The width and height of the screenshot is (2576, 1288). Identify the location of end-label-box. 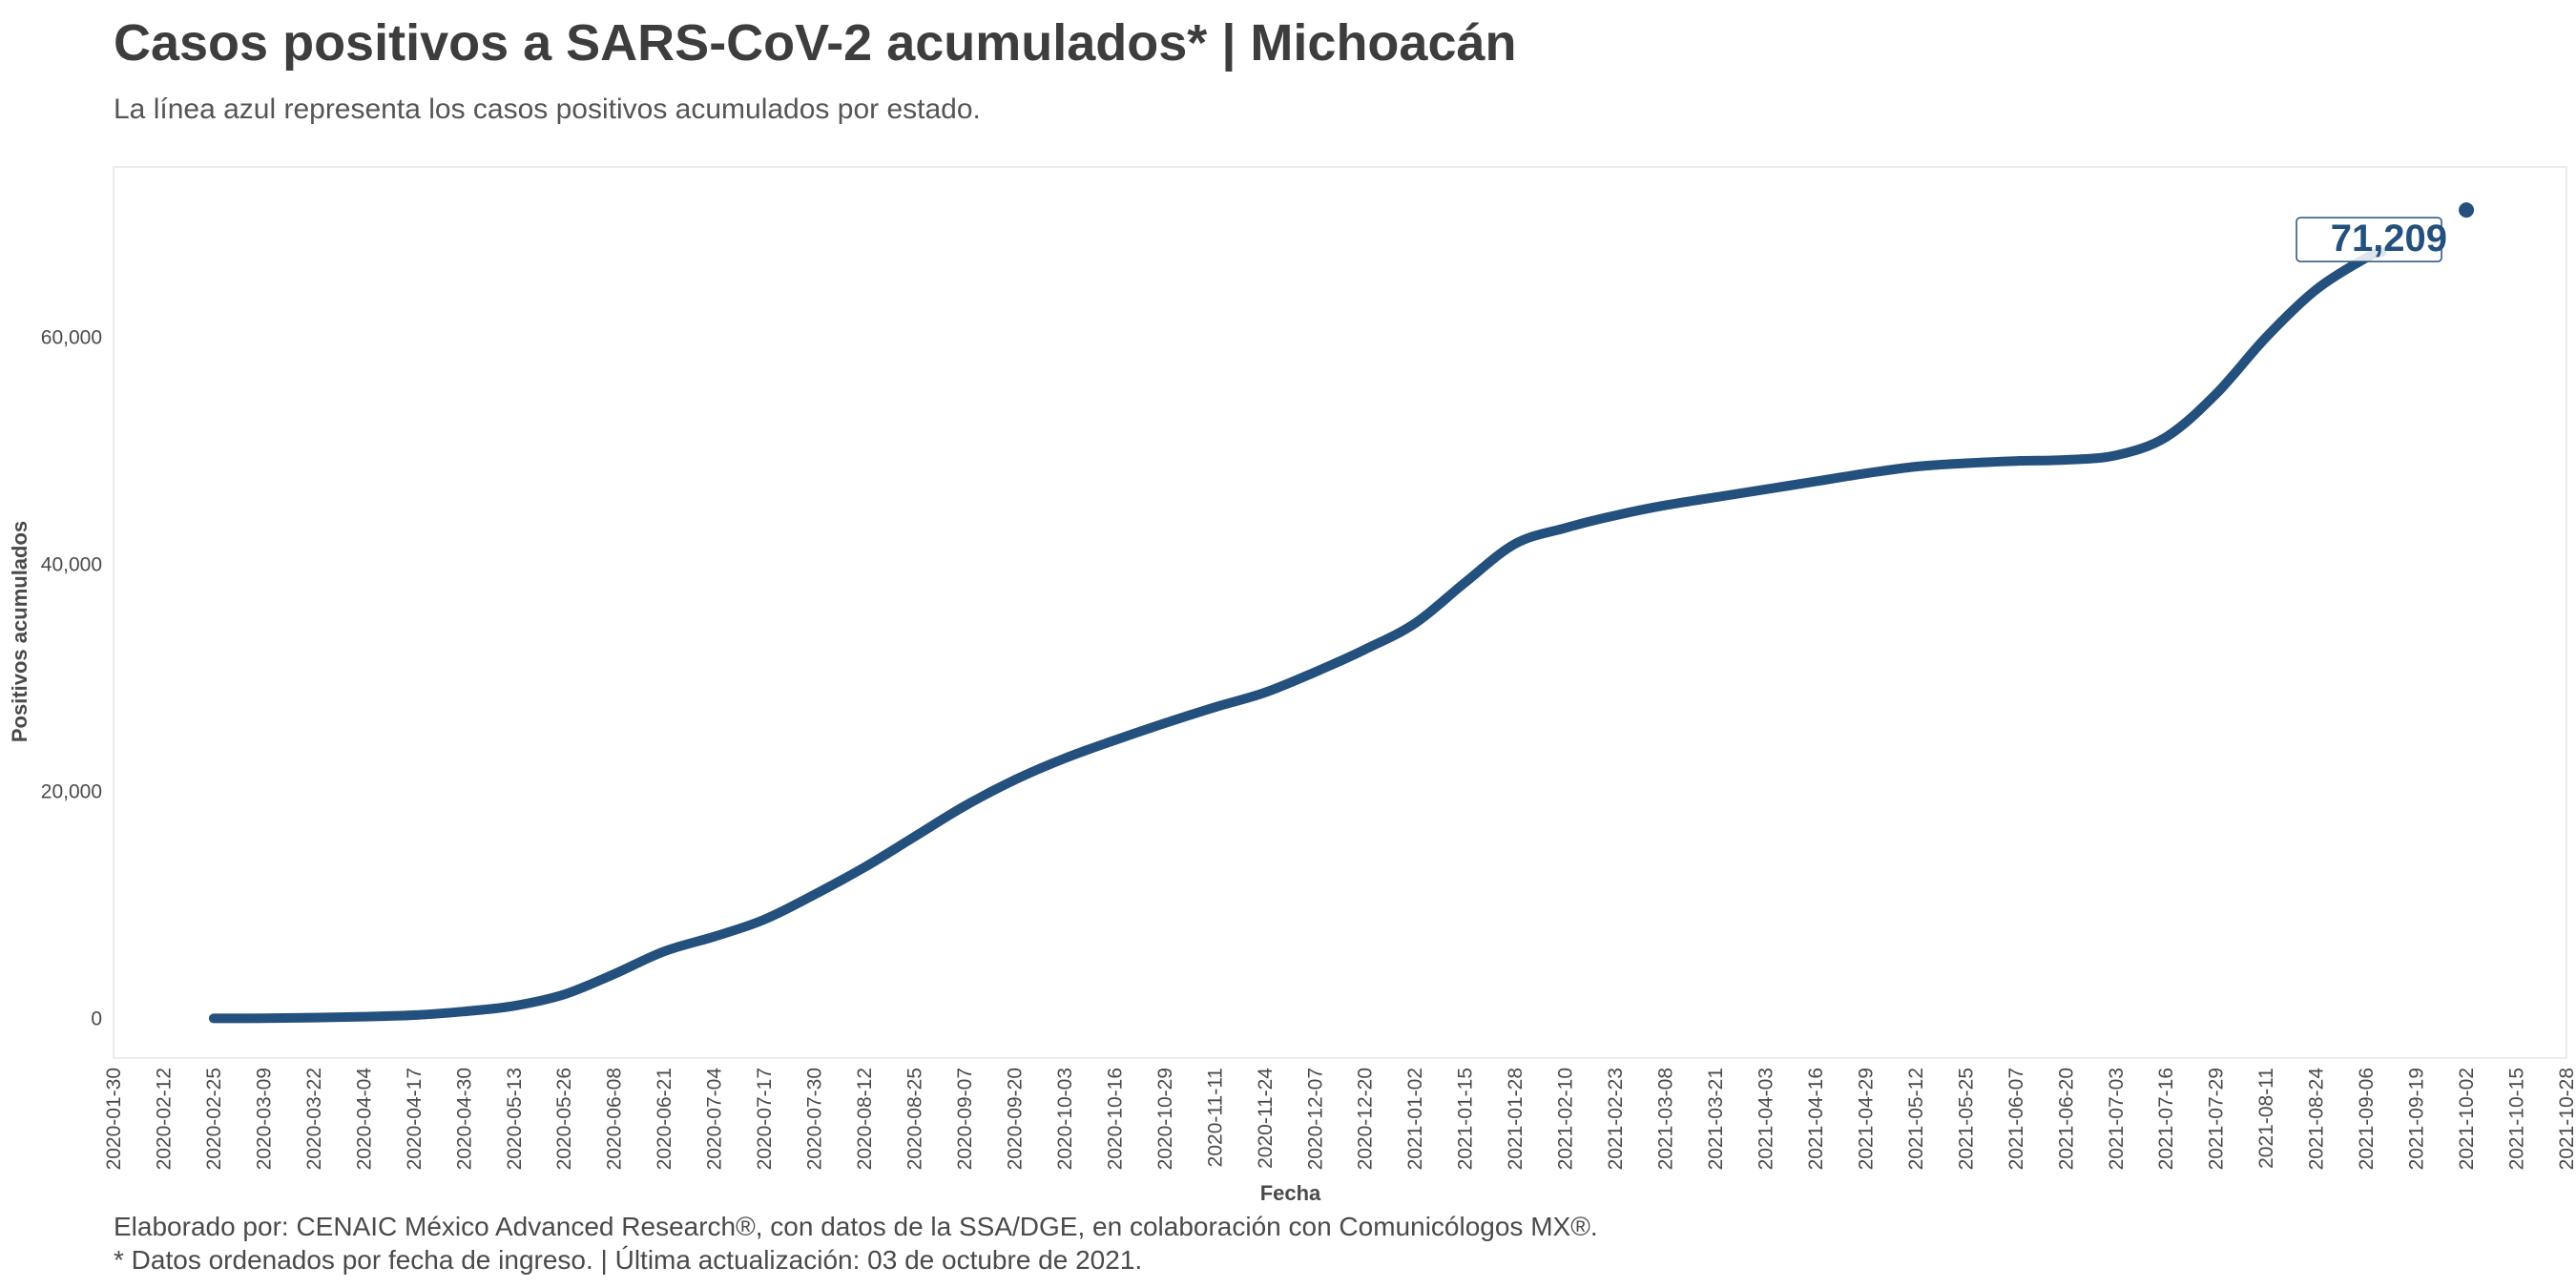
(2369, 239).